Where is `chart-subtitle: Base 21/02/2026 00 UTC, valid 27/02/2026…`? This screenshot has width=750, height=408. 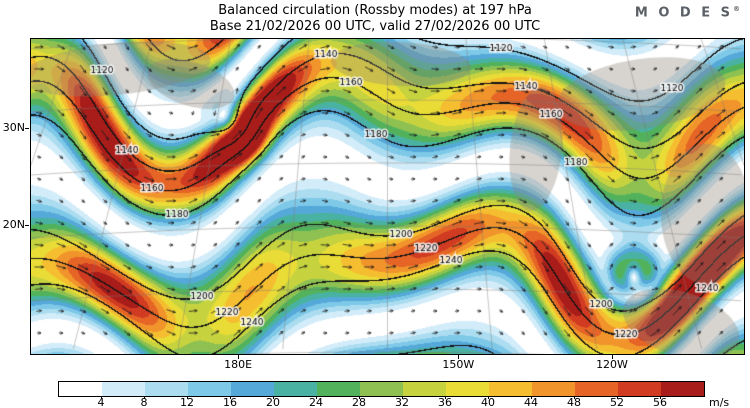
chart-subtitle: Base 21/02/2026 00 UTC, valid 27/02/2026… is located at coordinates (375, 26).